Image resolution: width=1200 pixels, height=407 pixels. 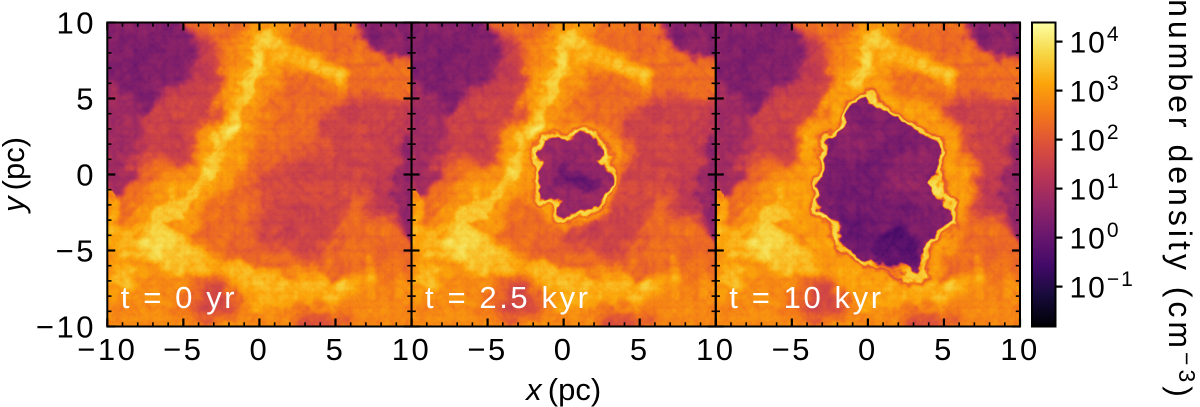 I want to click on svg-text: x (pc), so click(x=562, y=389).